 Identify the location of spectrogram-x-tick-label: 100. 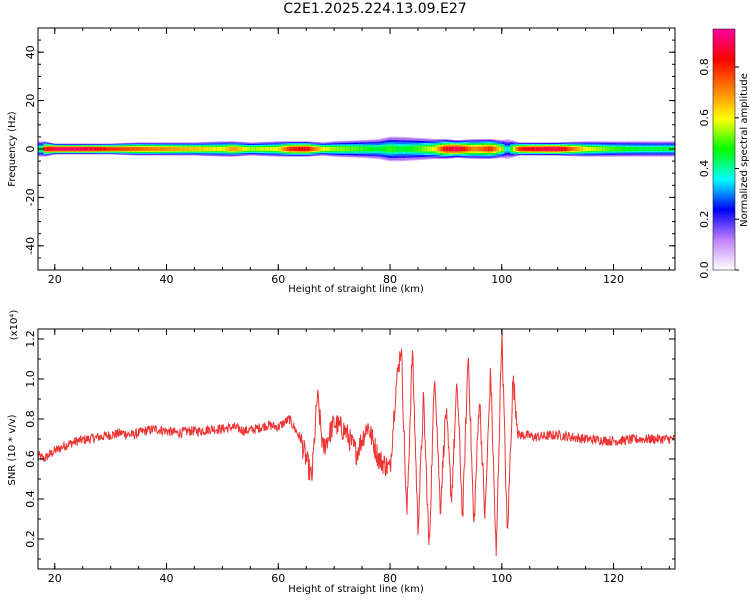
(501, 279).